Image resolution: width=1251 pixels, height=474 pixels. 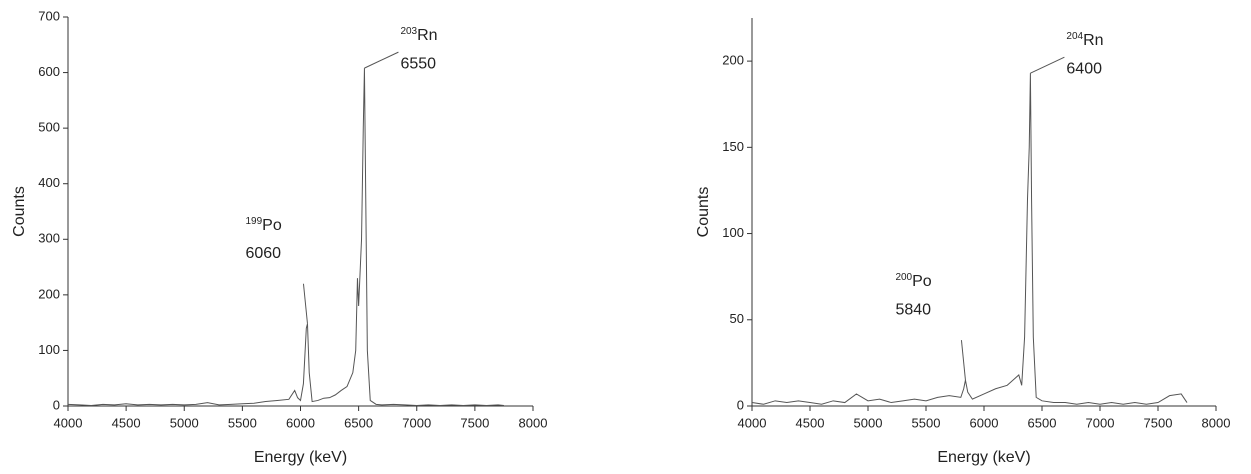 What do you see at coordinates (733, 146) in the screenshot?
I see `y-tick-label: 150` at bounding box center [733, 146].